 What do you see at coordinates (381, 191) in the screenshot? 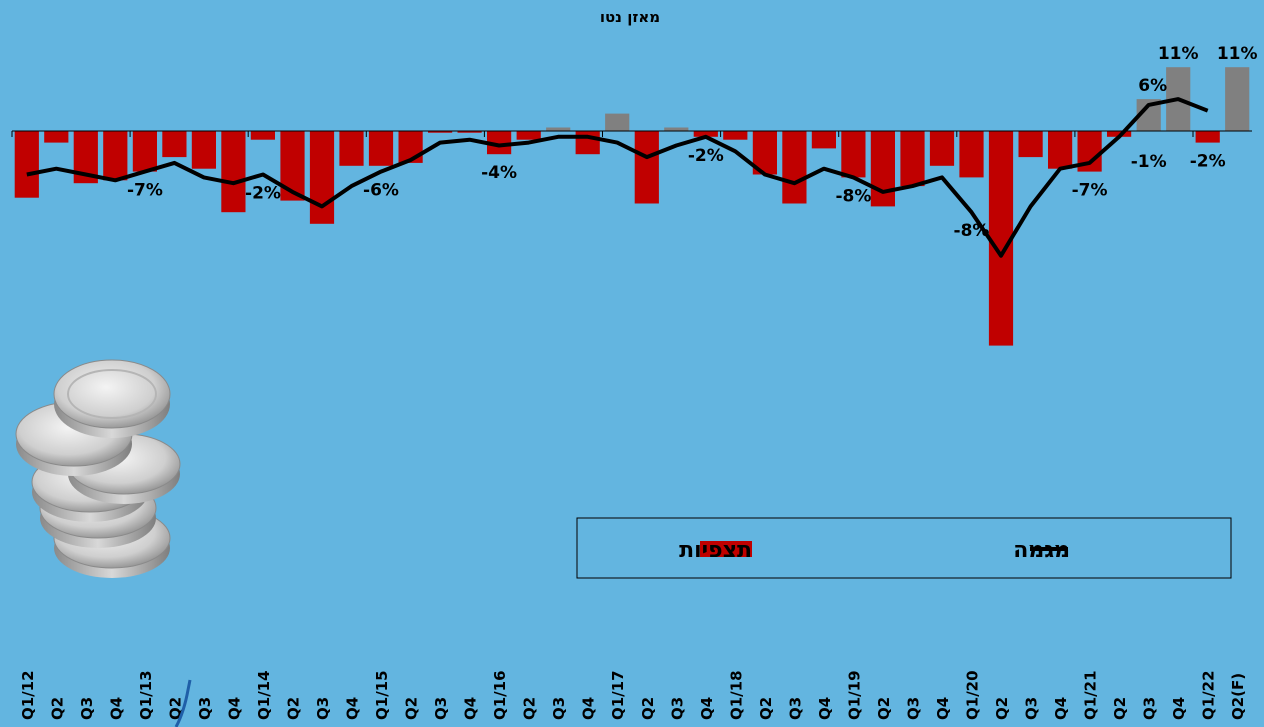
I see `data-label: -6%` at bounding box center [381, 191].